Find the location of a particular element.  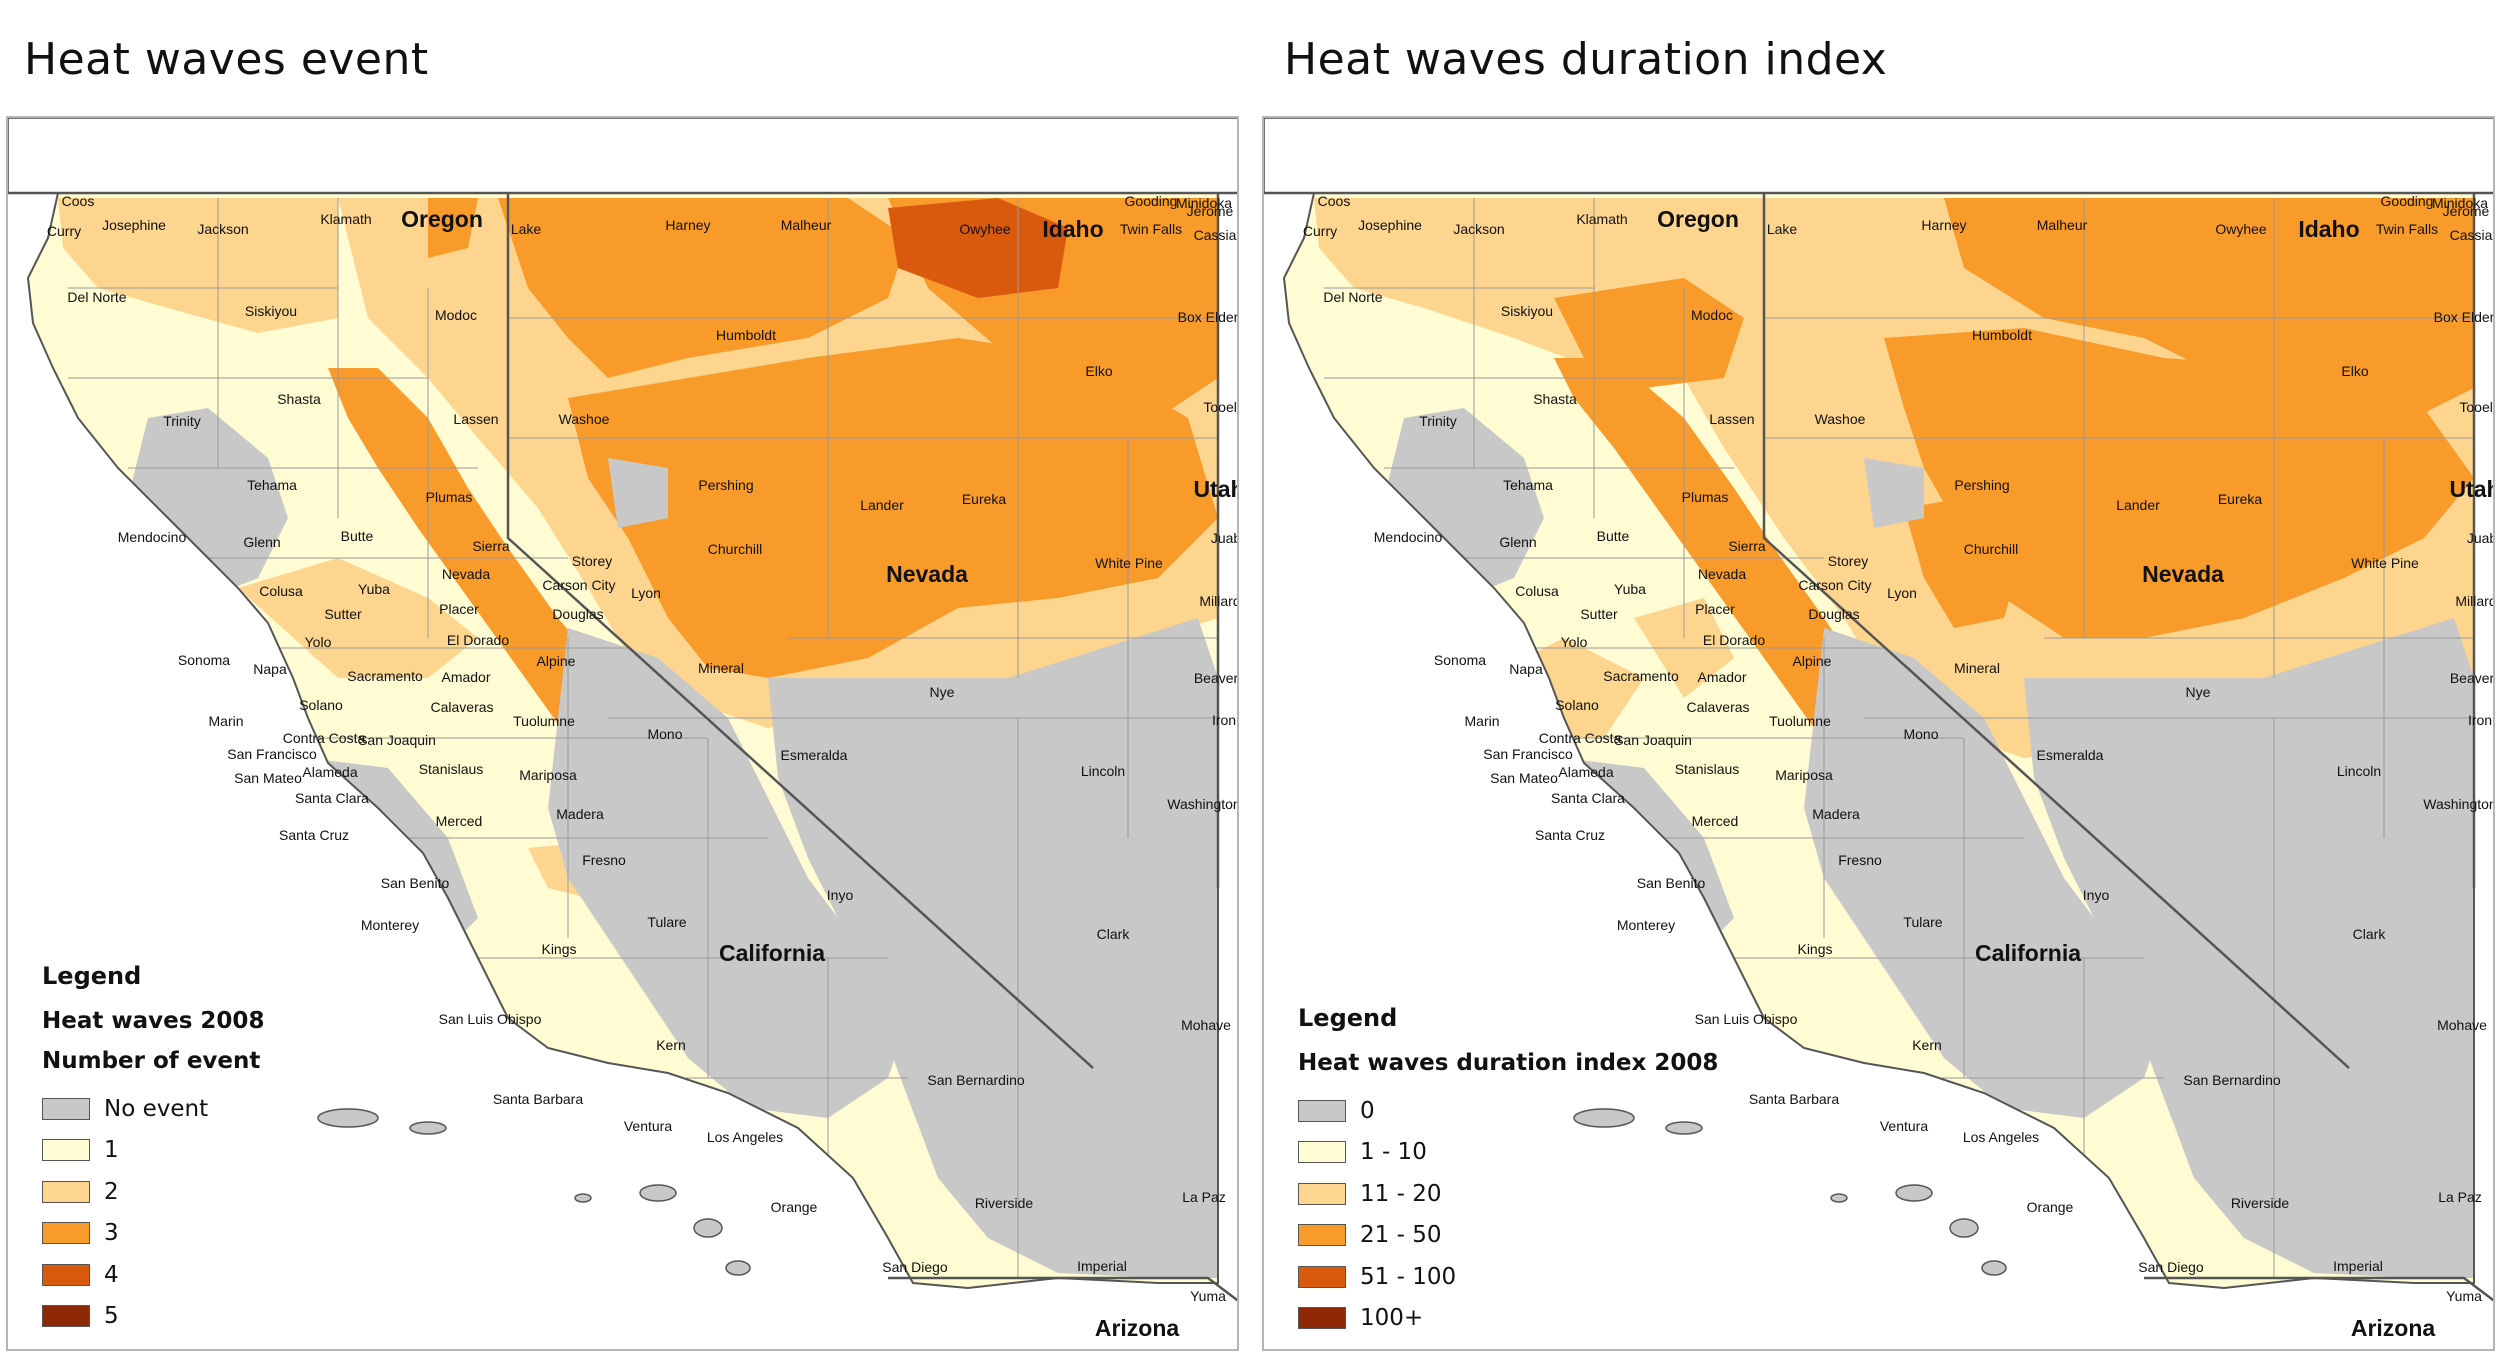

county-label: Yolo is located at coordinates (1574, 642).